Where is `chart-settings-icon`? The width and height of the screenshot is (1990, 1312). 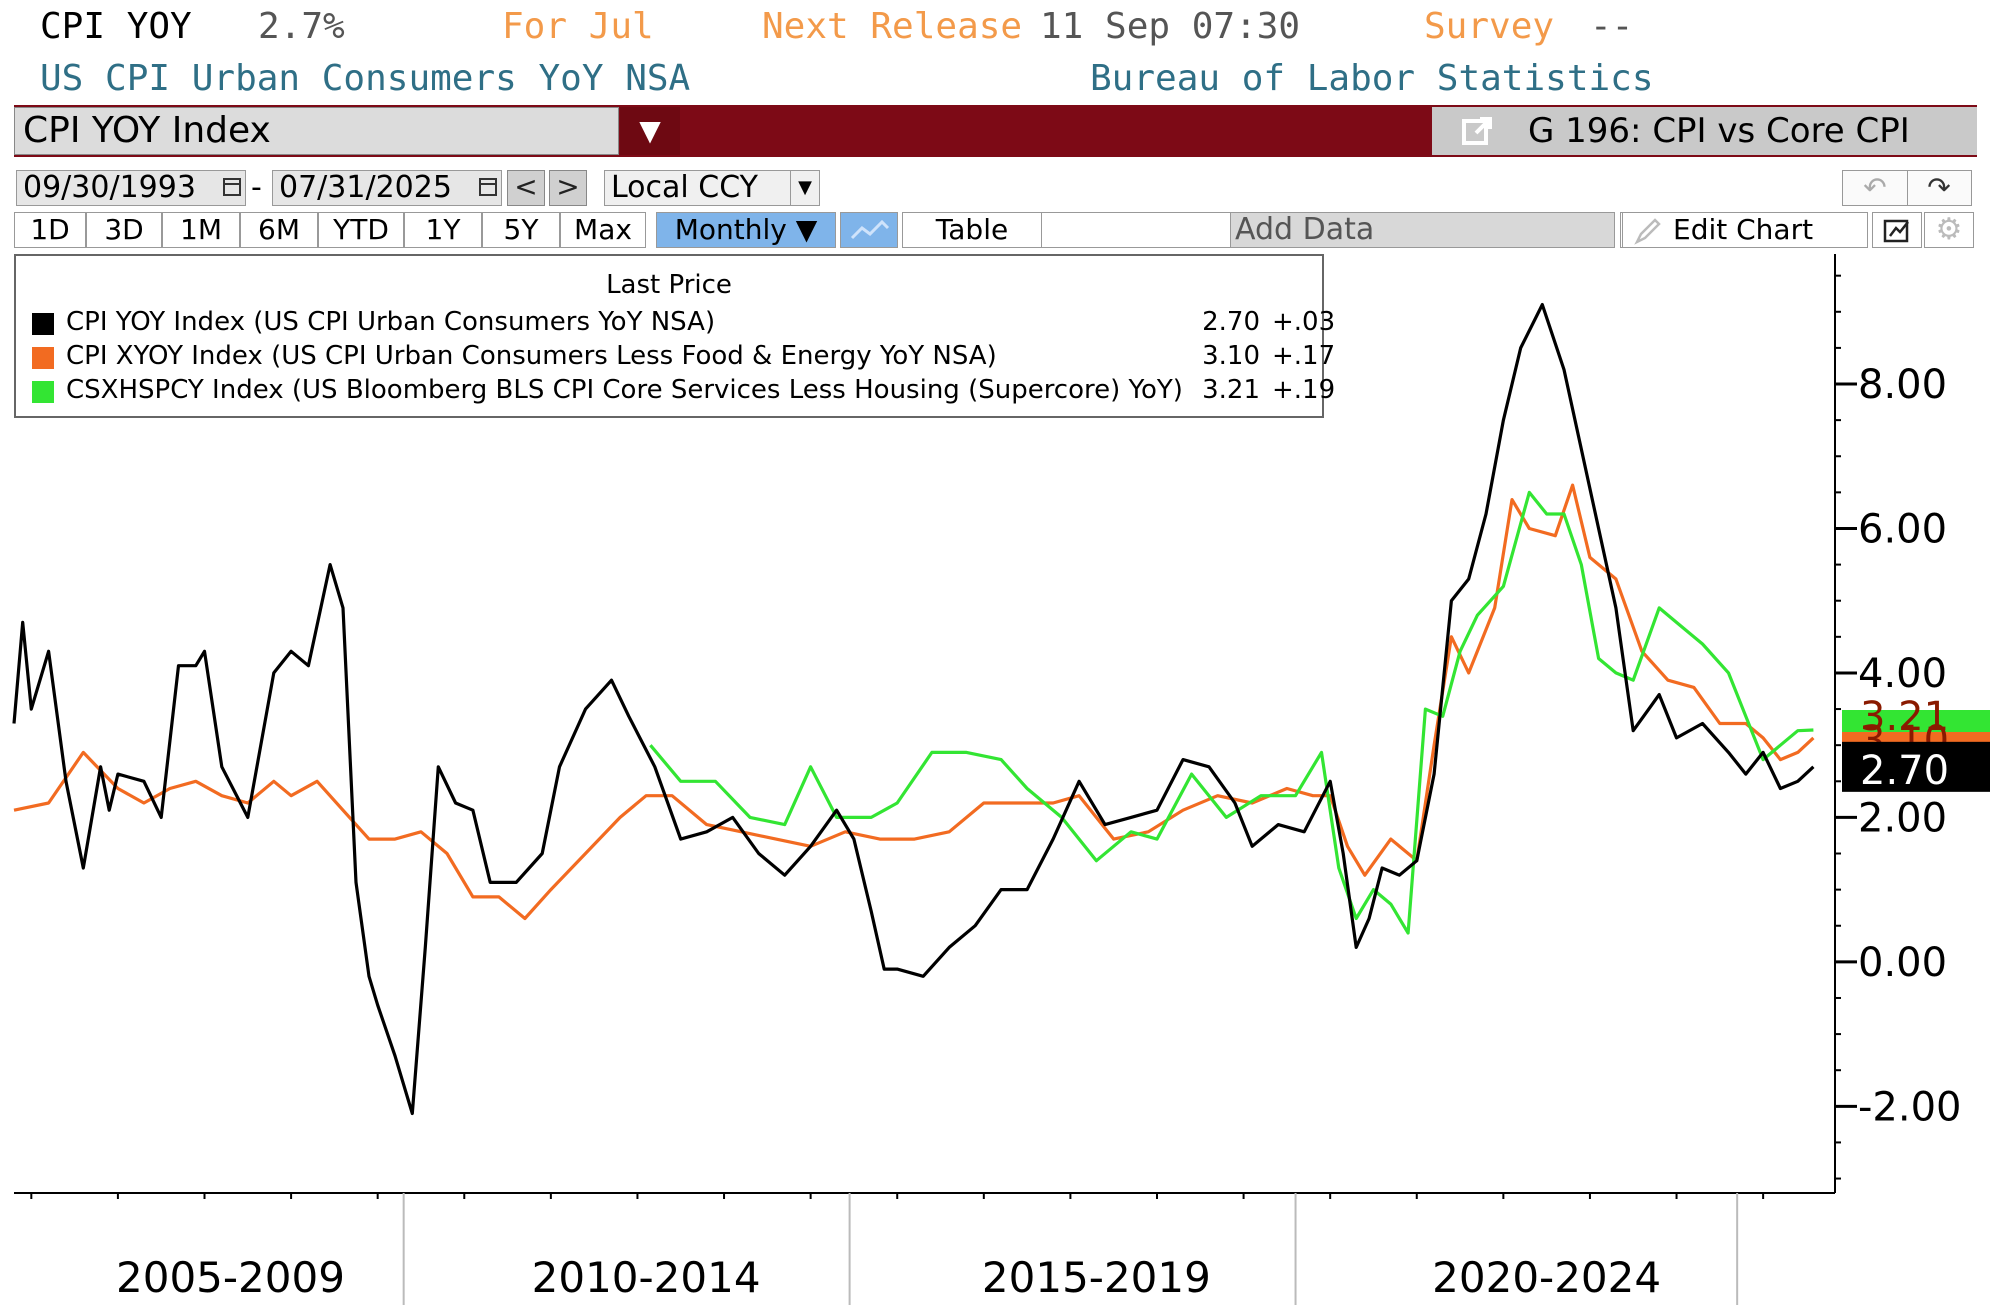
chart-settings-icon is located at coordinates (1897, 230).